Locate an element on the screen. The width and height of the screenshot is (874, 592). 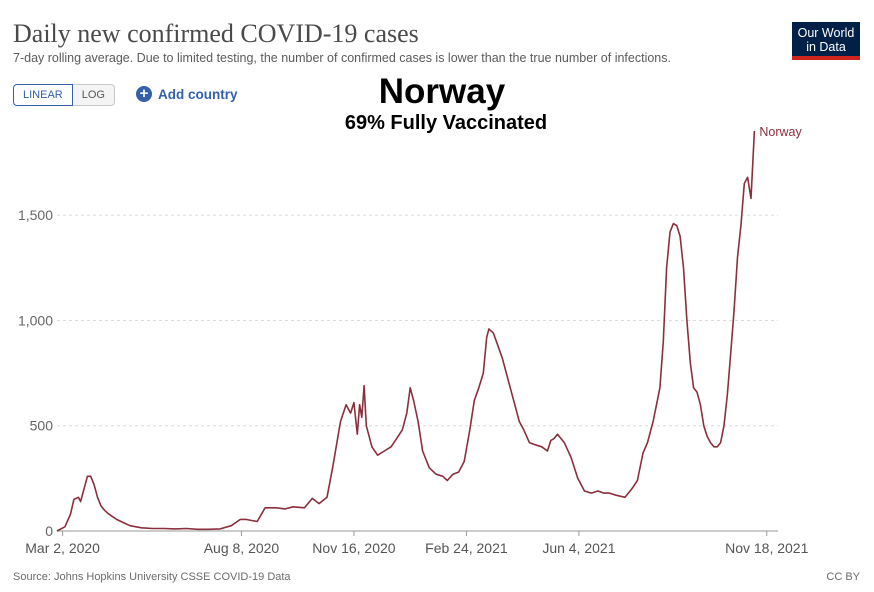
vaccination-overlay-text: 69% Fully Vaccinated is located at coordinates (446, 123).